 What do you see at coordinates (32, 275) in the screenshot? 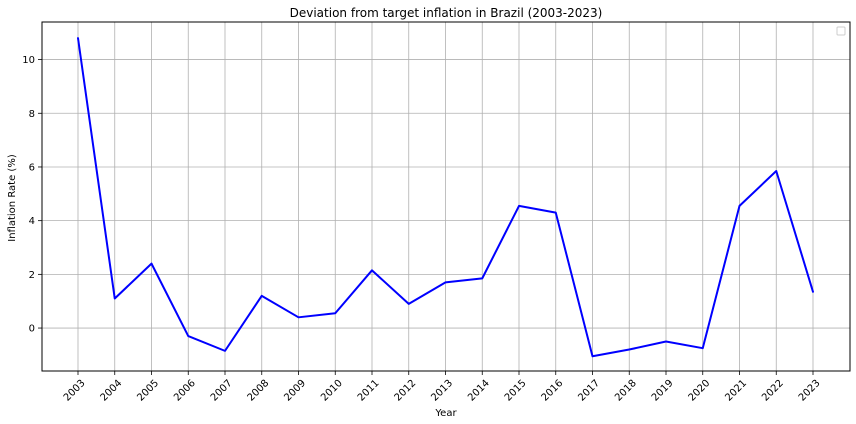
I see `y-tick-label: 2` at bounding box center [32, 275].